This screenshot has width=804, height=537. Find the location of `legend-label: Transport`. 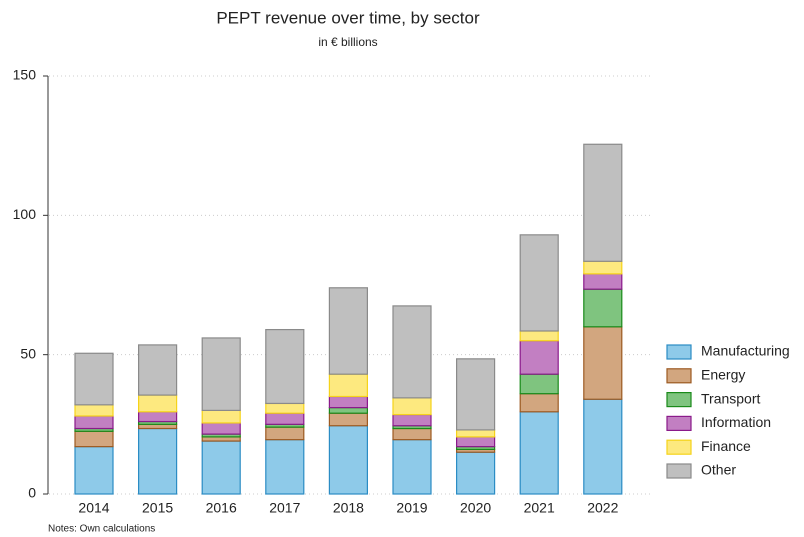

legend-label: Transport is located at coordinates (731, 398).